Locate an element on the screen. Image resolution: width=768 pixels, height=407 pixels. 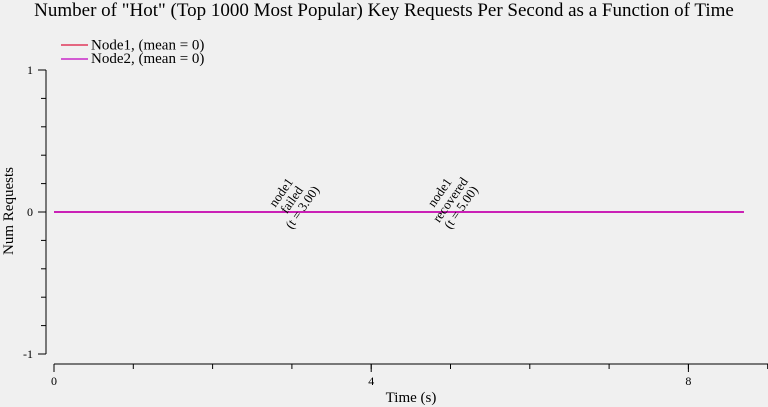
legend-label-node1: Node1, (mean = 0) is located at coordinates (147, 46).